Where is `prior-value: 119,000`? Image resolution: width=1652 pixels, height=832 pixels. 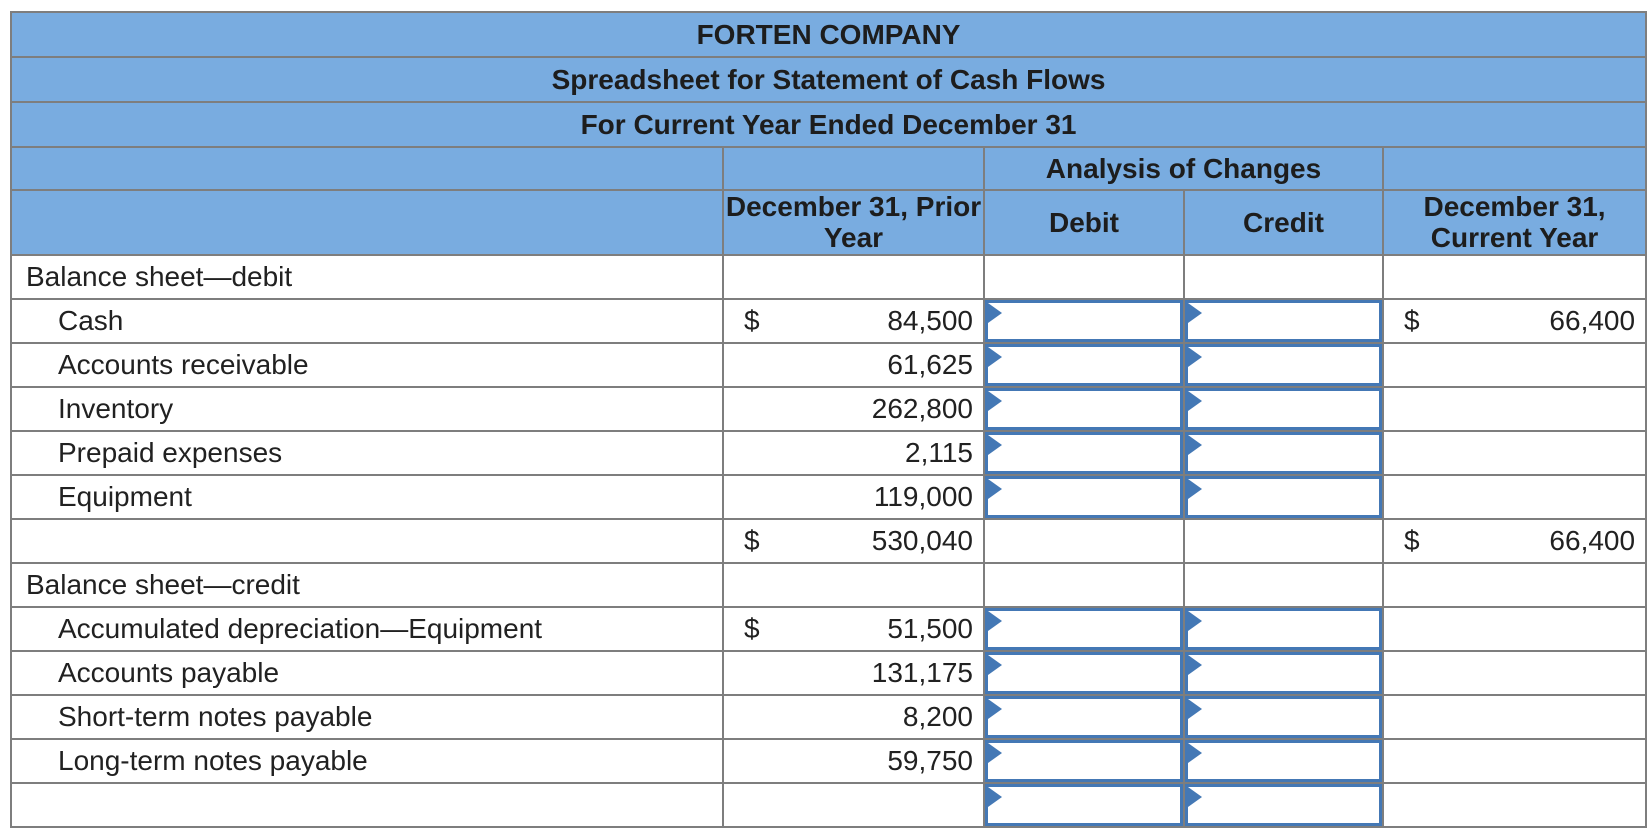 prior-value: 119,000 is located at coordinates (923, 496).